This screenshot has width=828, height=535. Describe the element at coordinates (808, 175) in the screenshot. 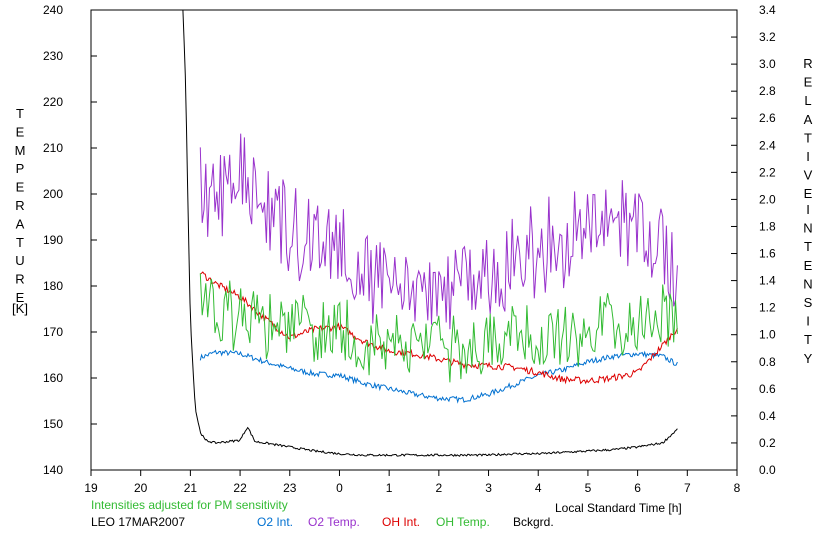

I see `right-axis-letter: V` at that location.